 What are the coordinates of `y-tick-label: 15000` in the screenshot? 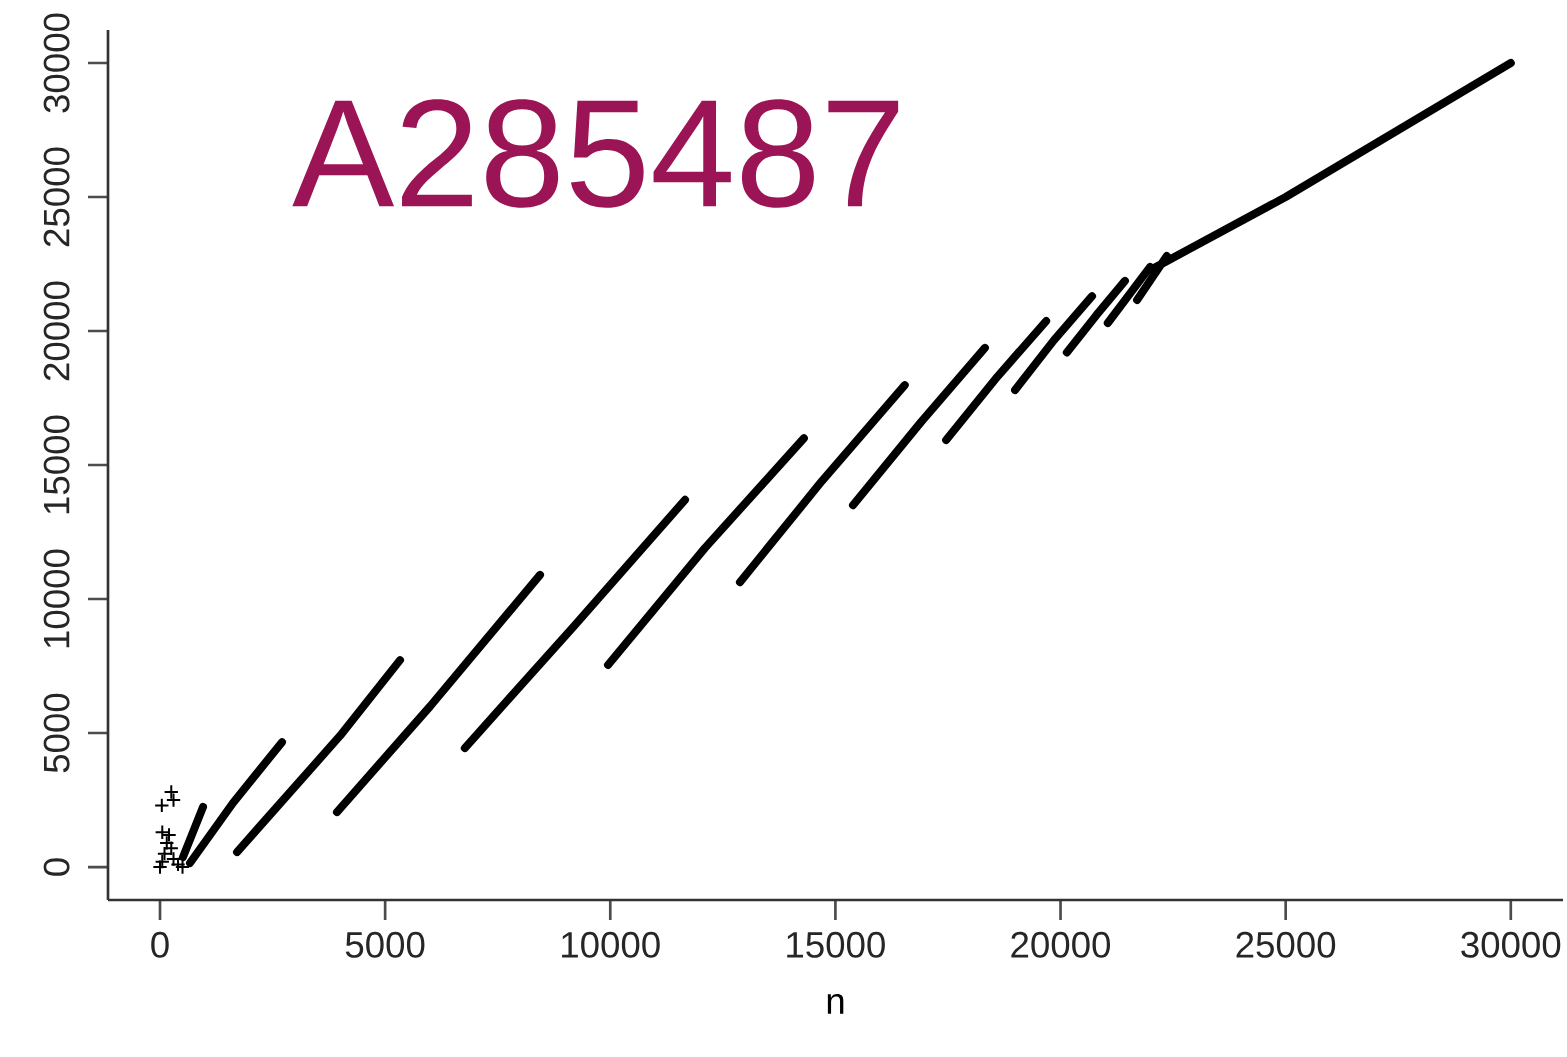 It's located at (56, 464).